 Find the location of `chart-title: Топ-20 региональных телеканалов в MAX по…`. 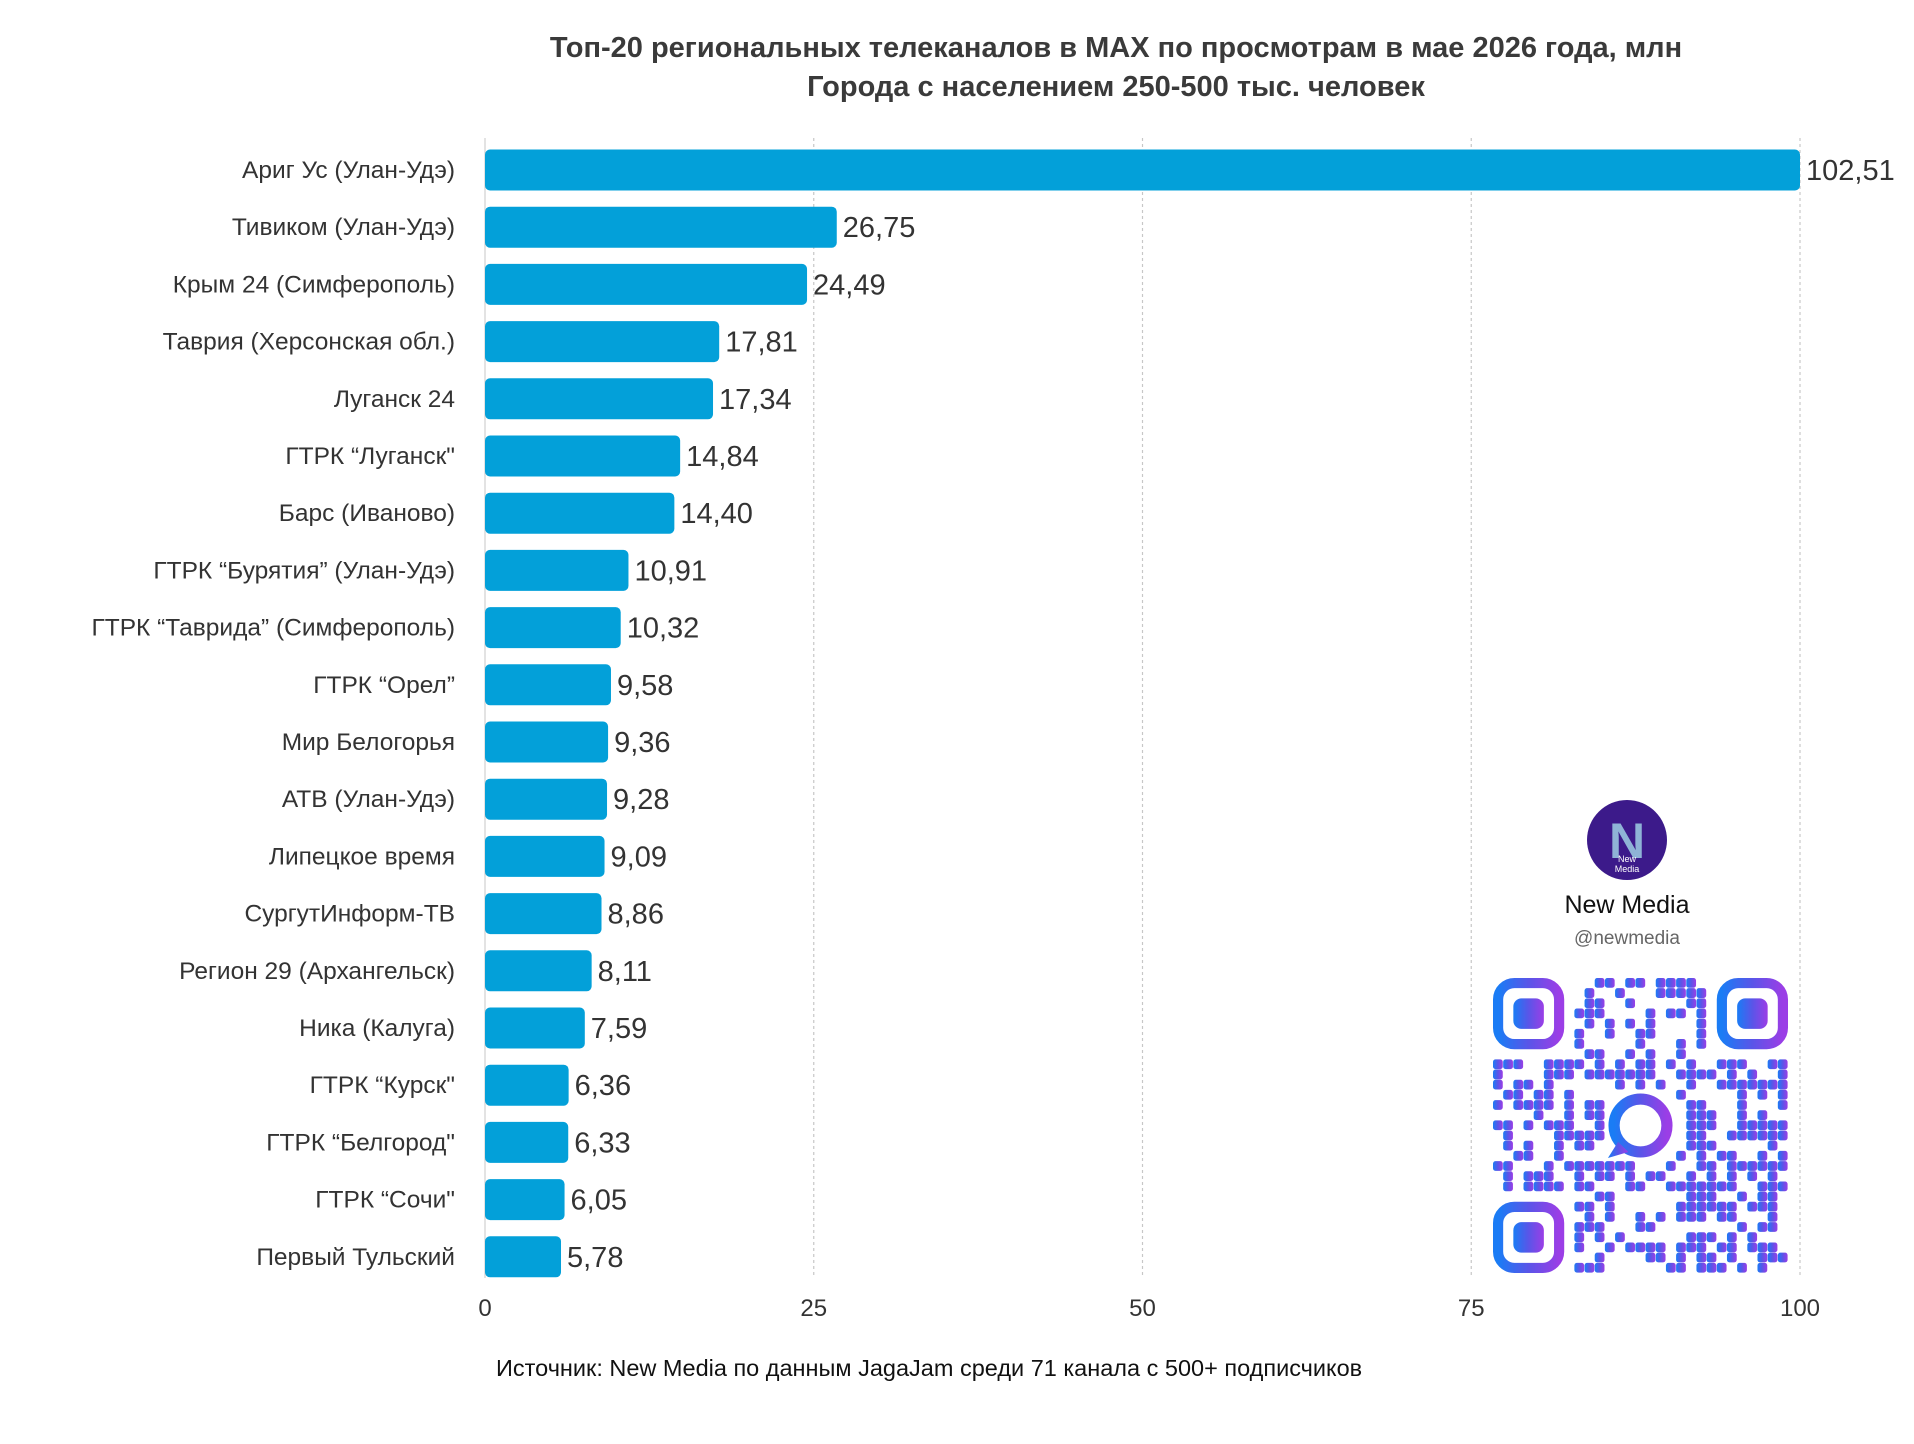

chart-title: Топ-20 региональных телеканалов в MAX по… is located at coordinates (1116, 48).